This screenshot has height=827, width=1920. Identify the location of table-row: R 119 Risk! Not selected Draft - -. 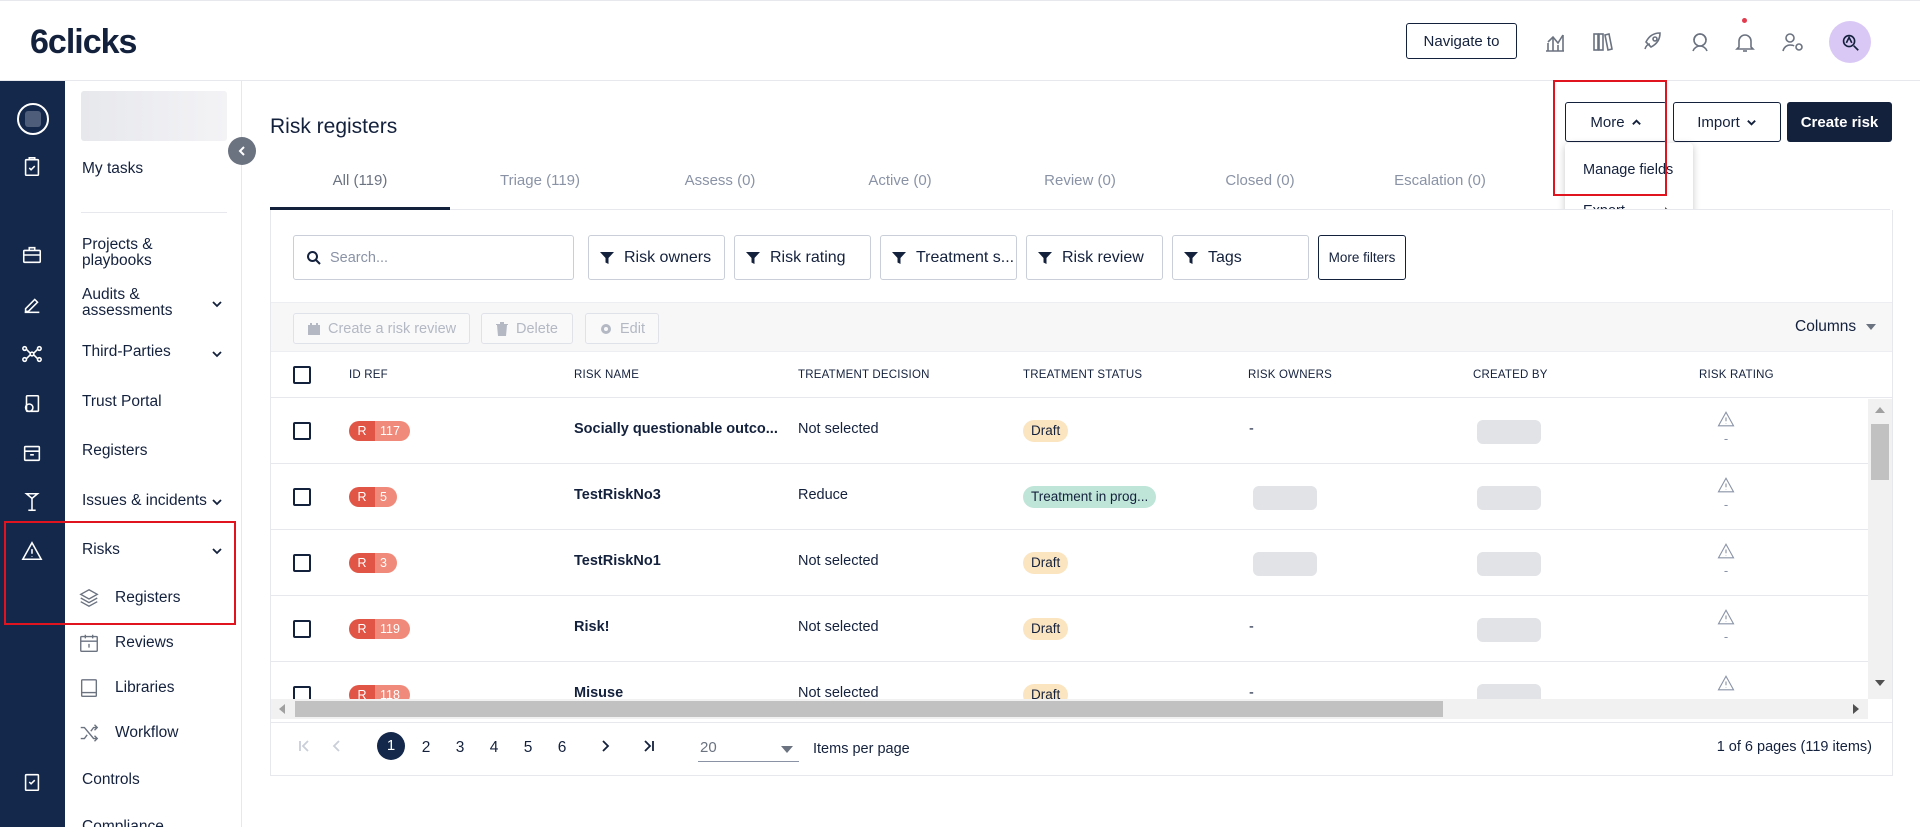
(1069, 629).